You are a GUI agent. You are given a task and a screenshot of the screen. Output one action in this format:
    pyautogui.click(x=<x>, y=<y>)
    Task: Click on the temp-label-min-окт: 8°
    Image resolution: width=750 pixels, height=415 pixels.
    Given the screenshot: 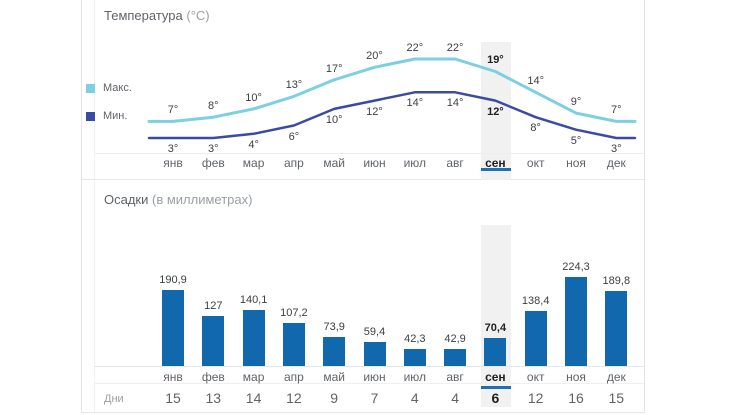 What is the action you would take?
    pyautogui.click(x=535, y=128)
    